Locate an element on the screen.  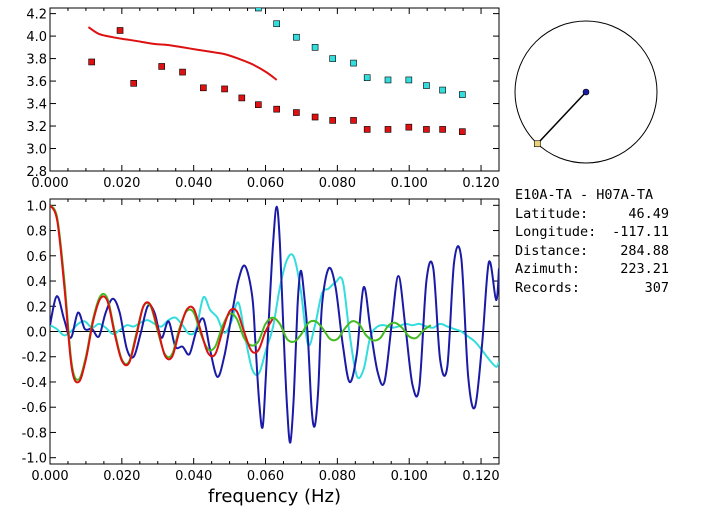
y-tick-label: 3.2 is located at coordinates (36, 127).